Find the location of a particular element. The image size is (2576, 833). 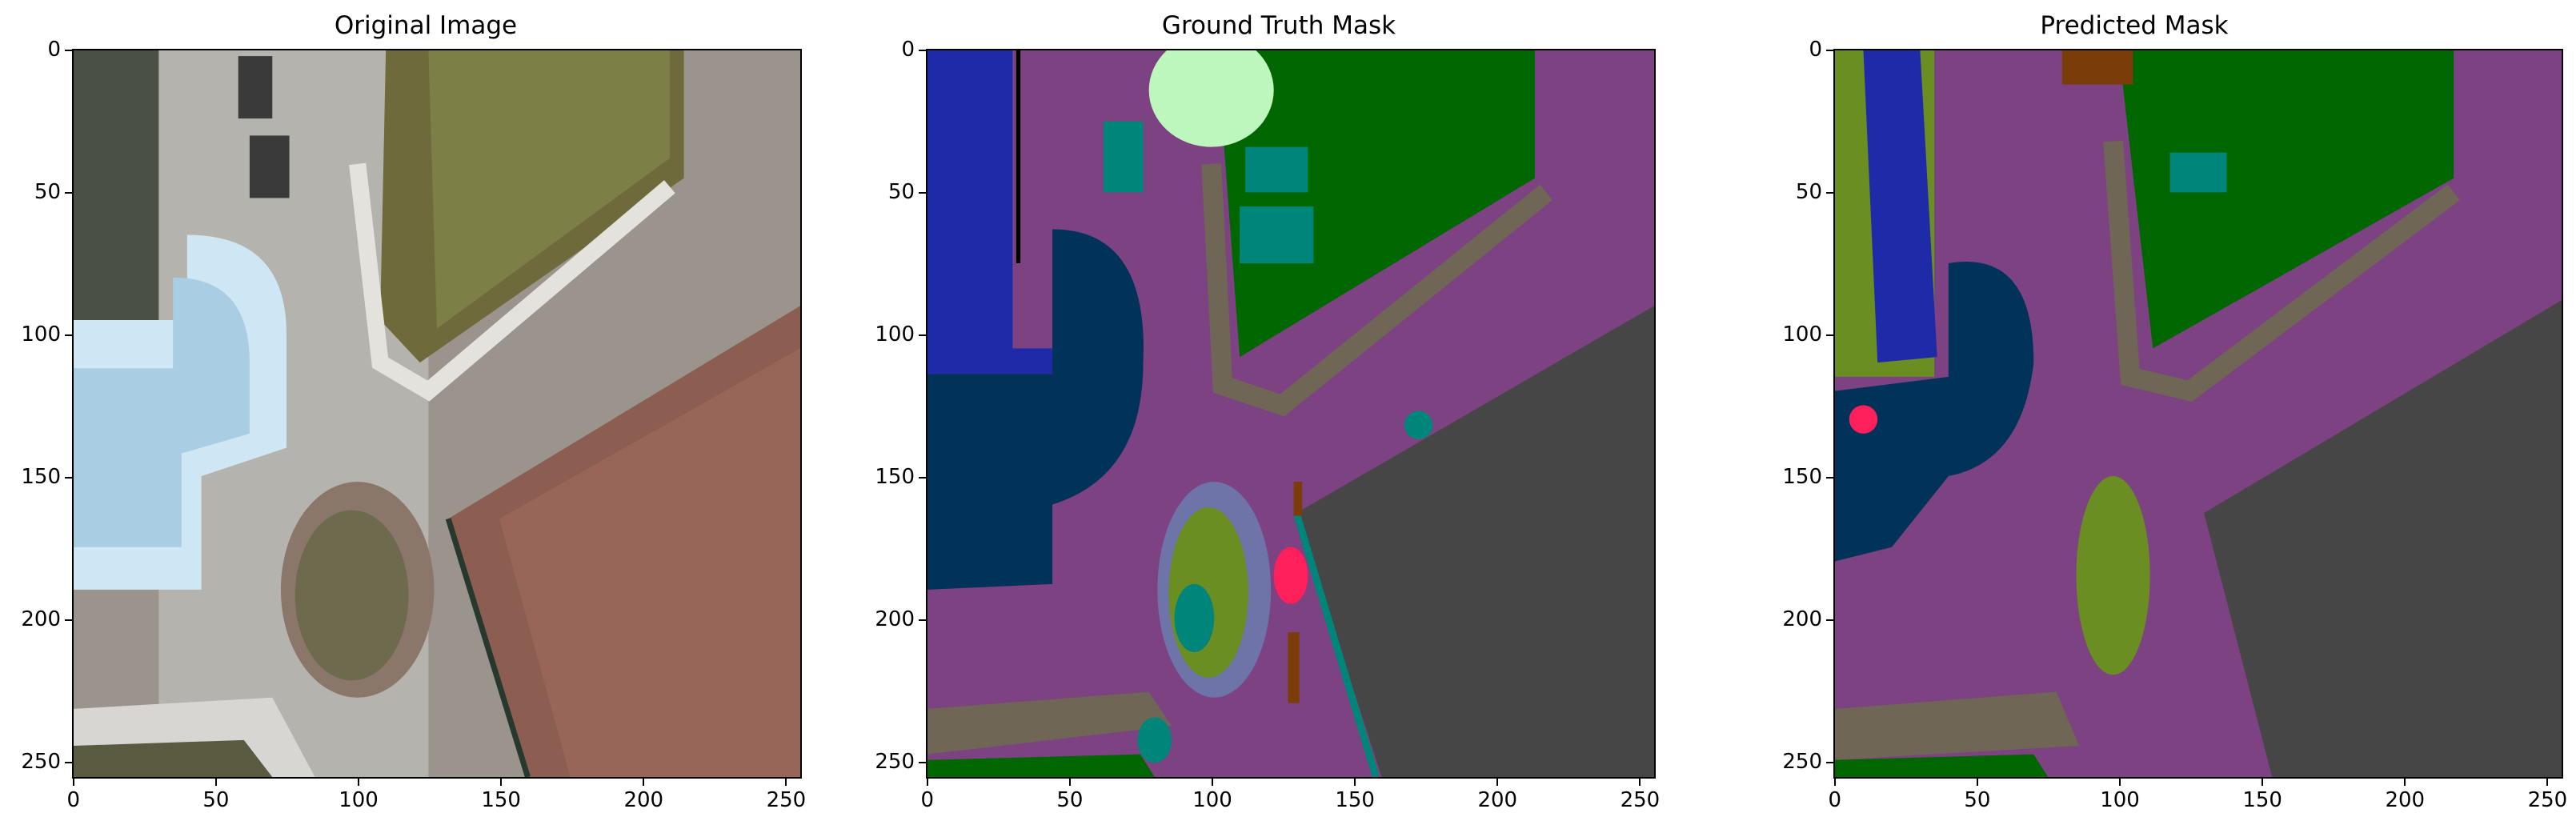

panel-title-ground-truth: Ground Truth Mask is located at coordinates (1278, 25).